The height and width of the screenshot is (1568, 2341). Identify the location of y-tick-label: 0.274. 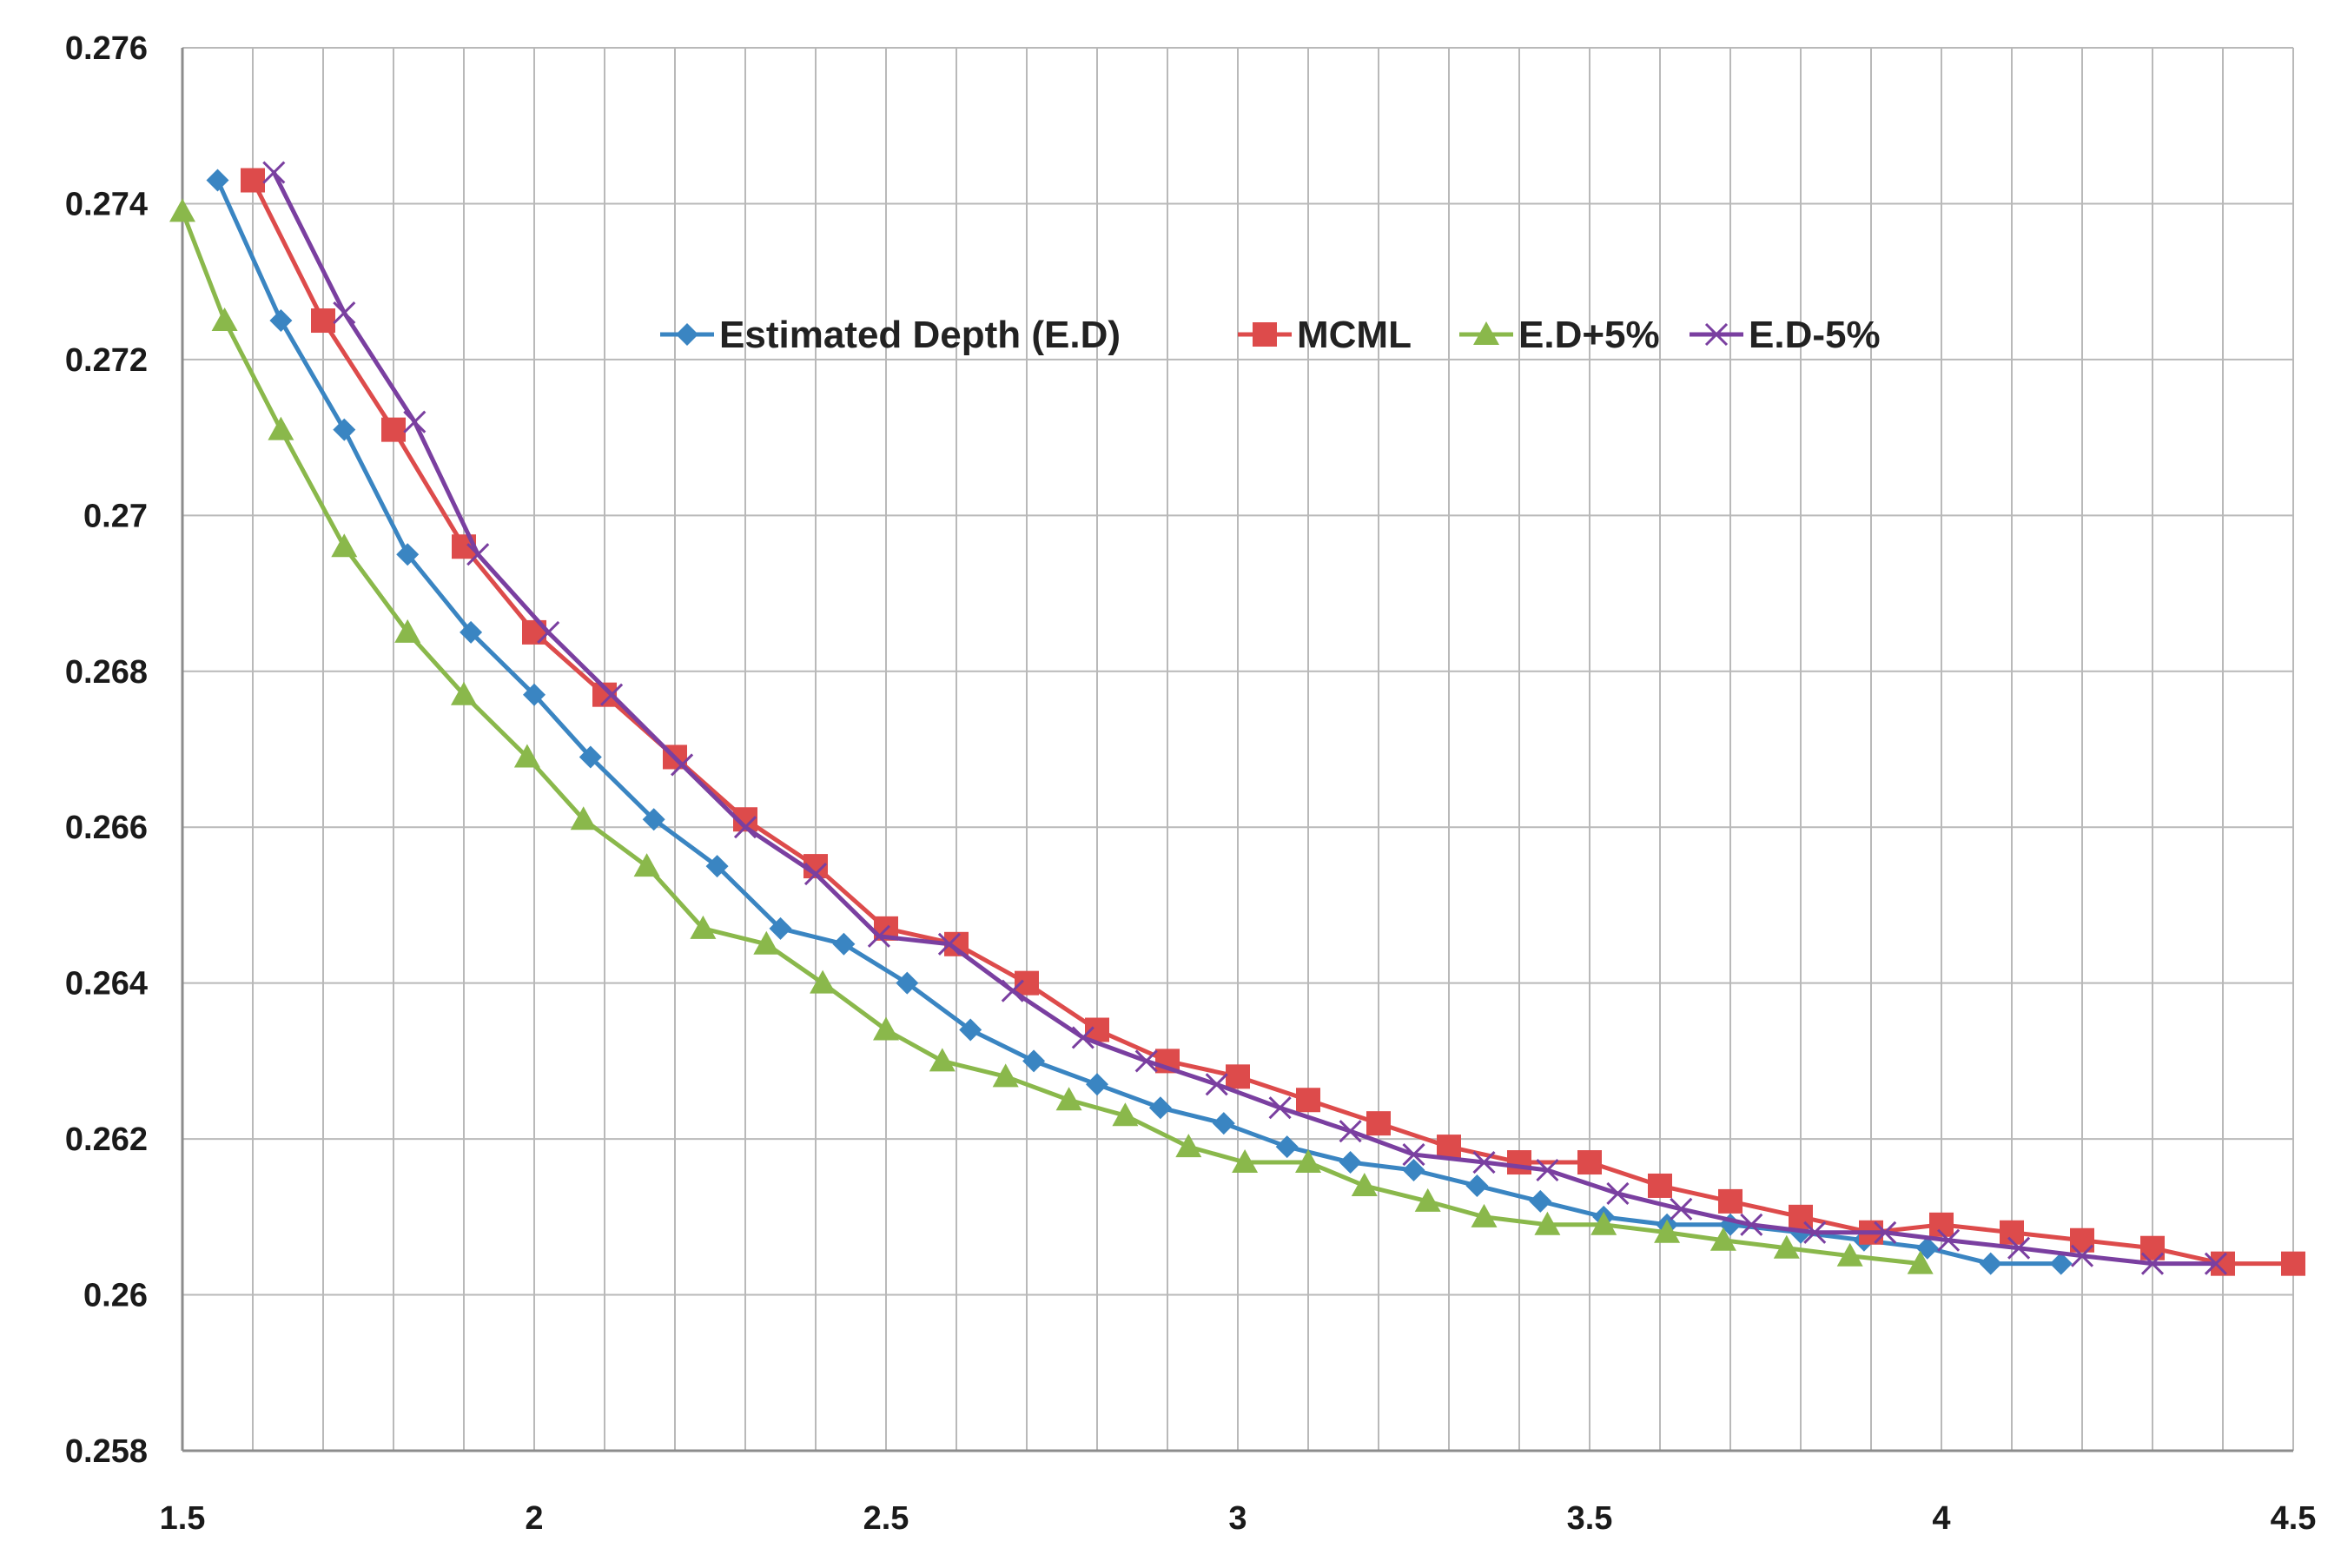
(106, 204).